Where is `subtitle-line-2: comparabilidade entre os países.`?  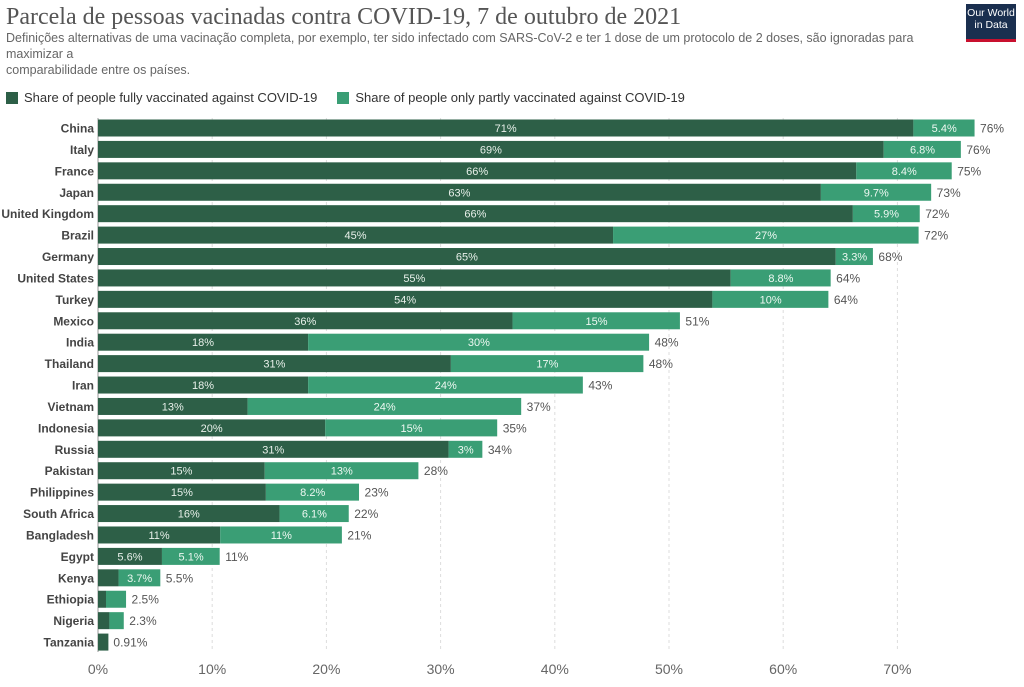
subtitle-line-2: comparabilidade entre os países. is located at coordinates (98, 70).